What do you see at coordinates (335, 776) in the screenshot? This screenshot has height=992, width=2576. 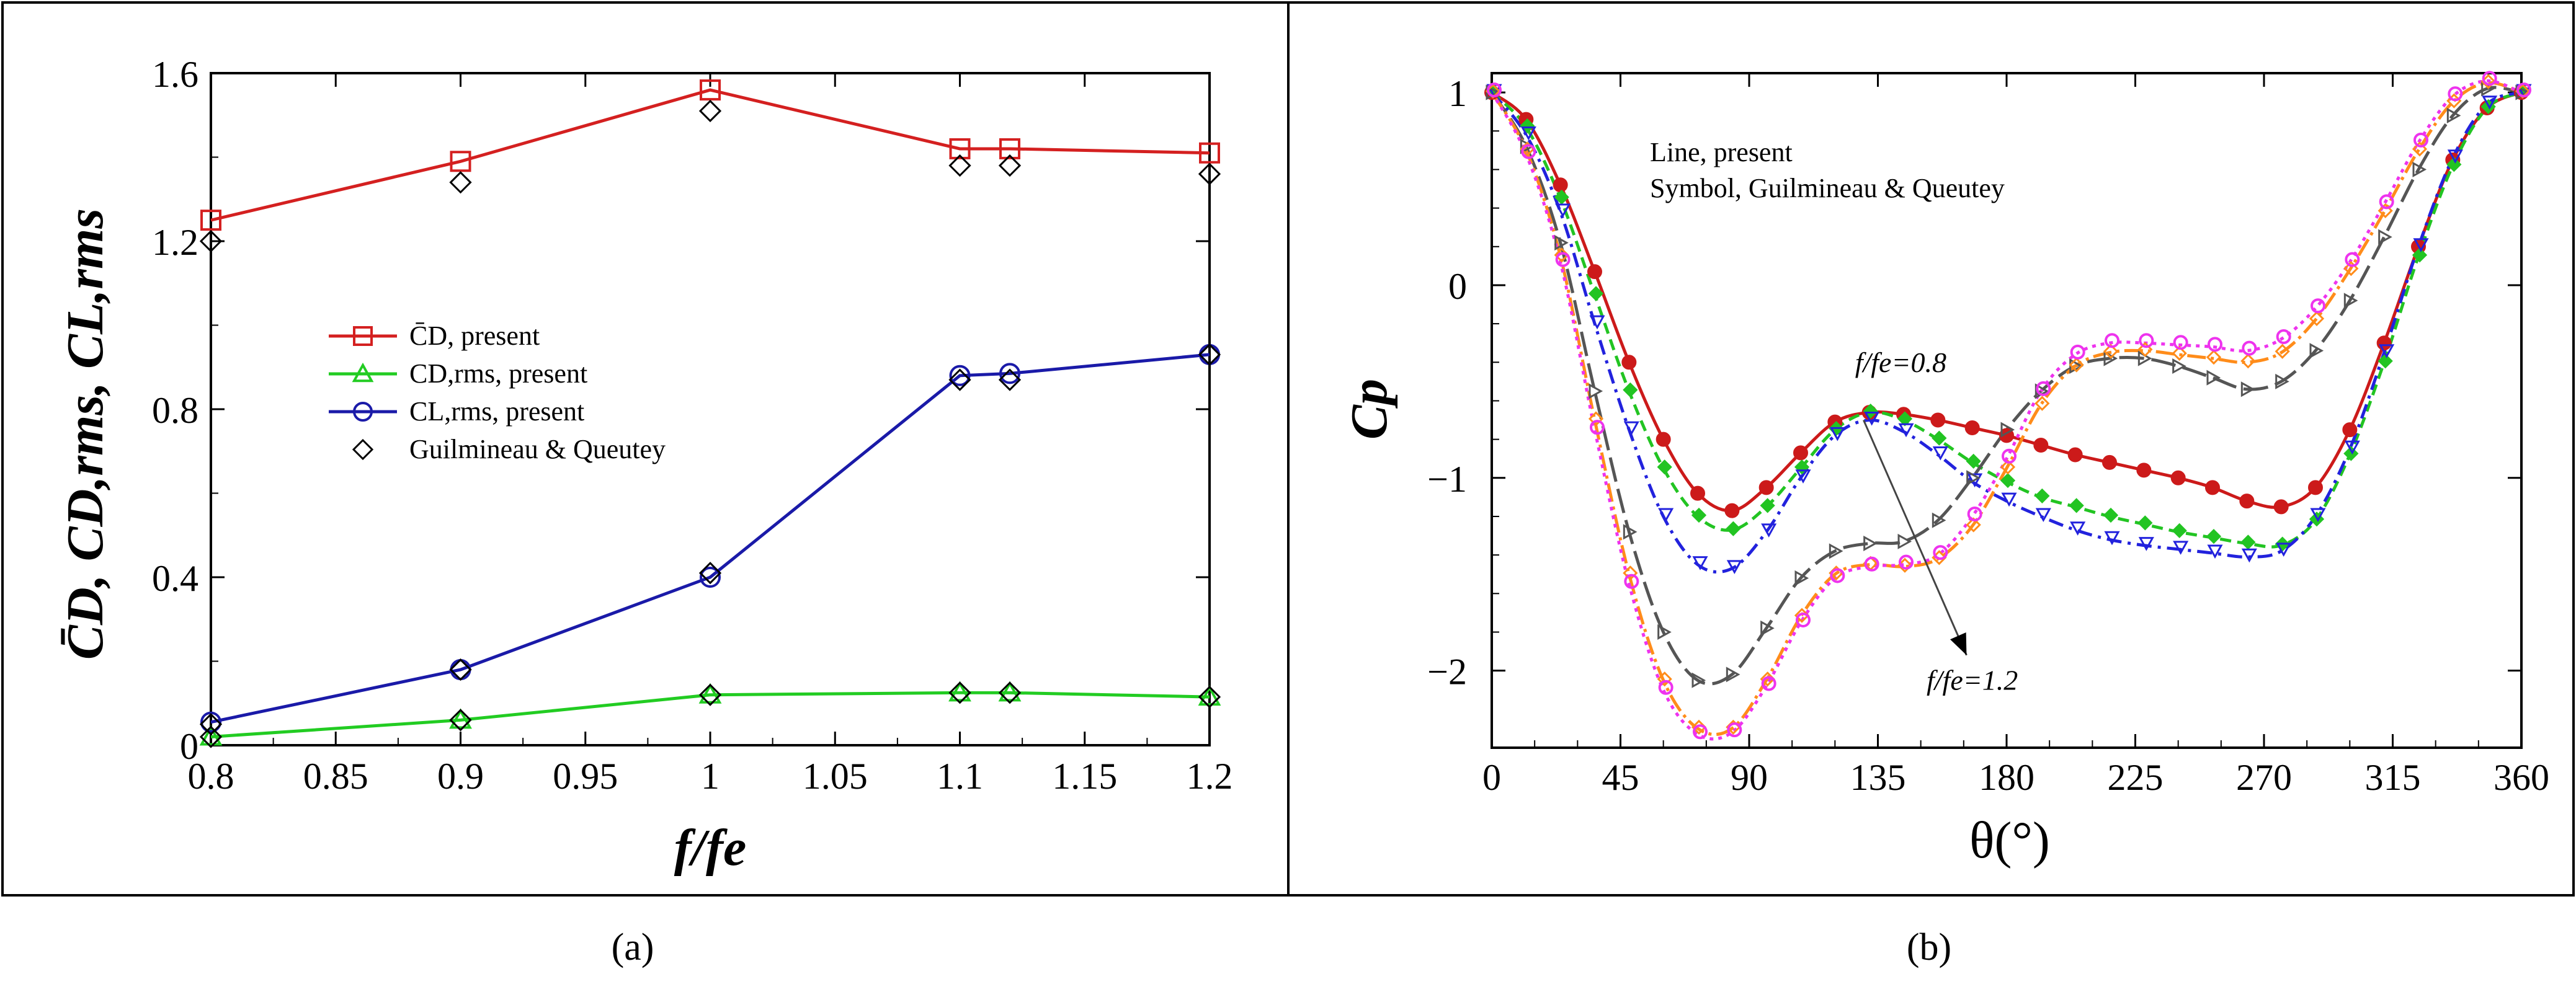 I see `x-tick-label: 0.85` at bounding box center [335, 776].